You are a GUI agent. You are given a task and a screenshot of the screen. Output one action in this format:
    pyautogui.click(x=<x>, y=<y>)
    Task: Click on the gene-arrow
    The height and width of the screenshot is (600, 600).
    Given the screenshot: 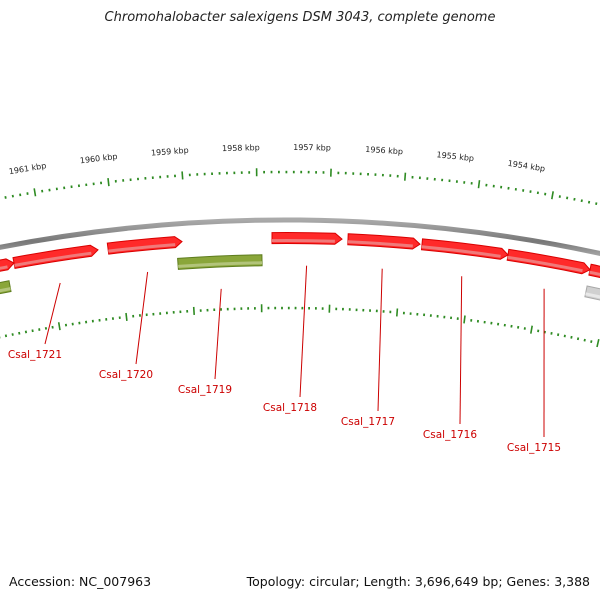 What is the action you would take?
    pyautogui.click(x=55, y=256)
    